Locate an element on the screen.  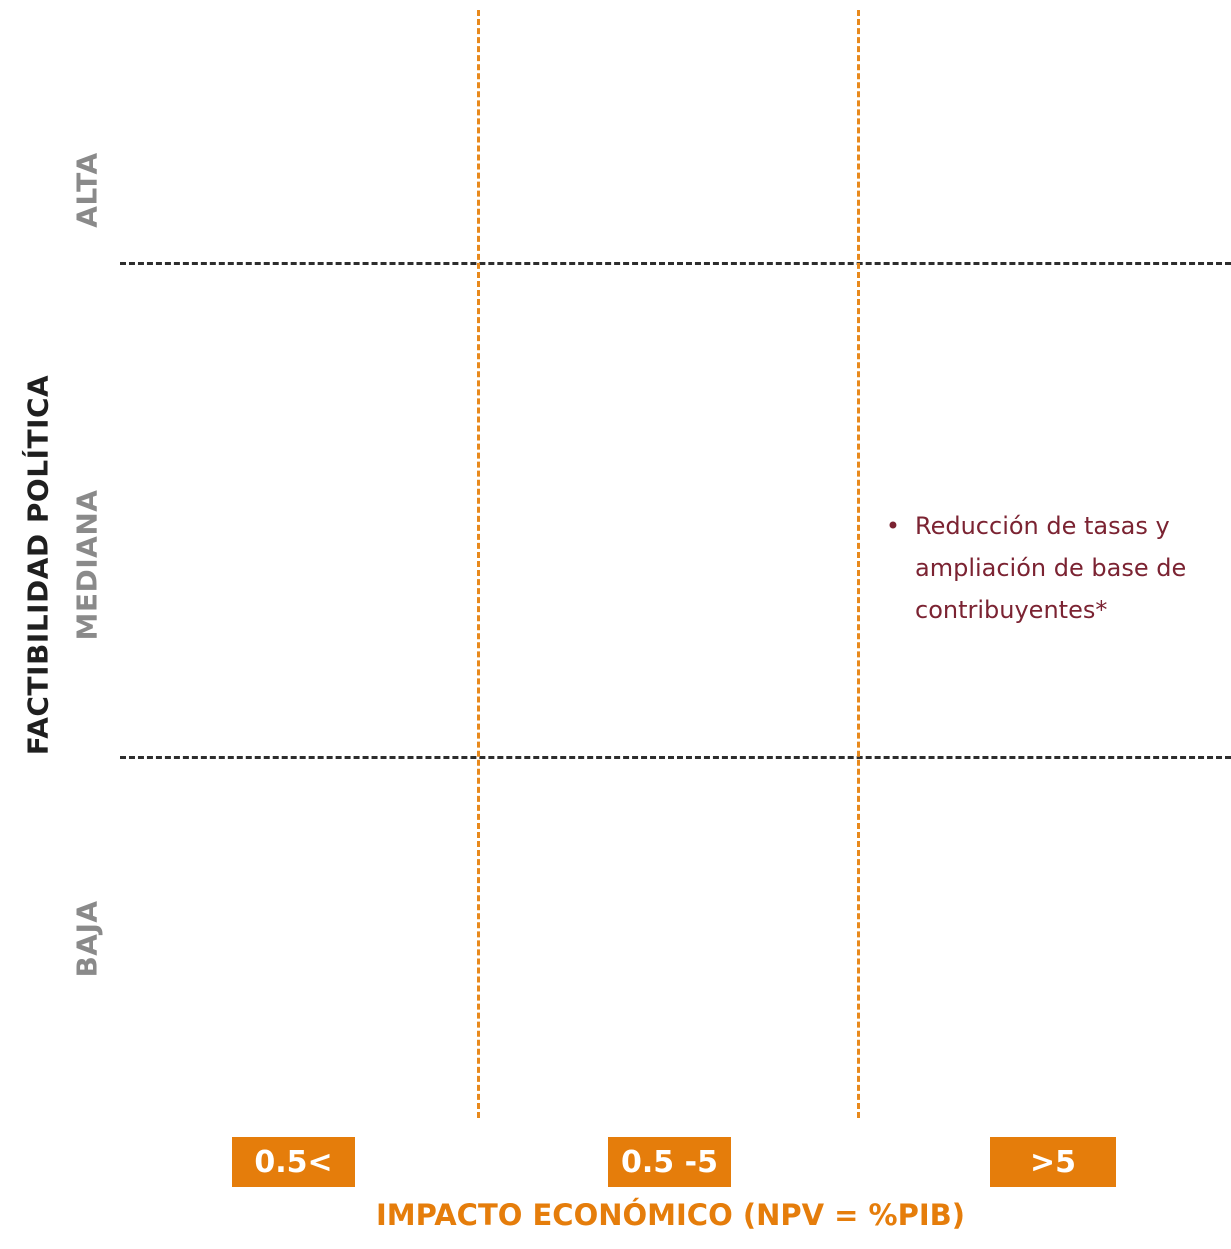
y-axis-title: FACTIBILIDAD POLÍTICA is located at coordinates (38, 565).